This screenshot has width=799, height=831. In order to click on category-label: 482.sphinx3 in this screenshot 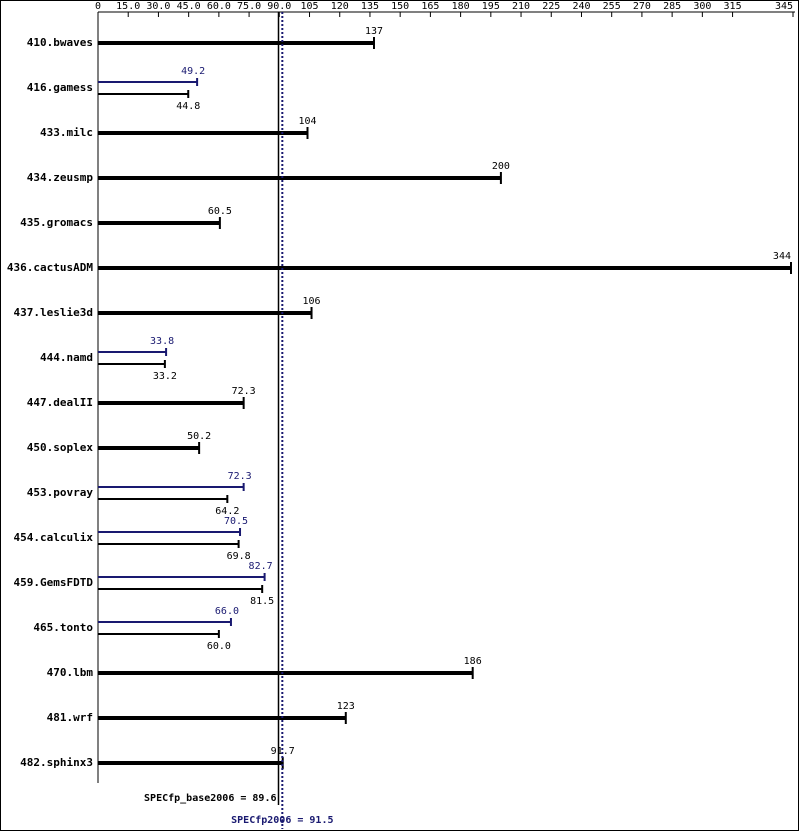, I will do `click(56, 762)`.